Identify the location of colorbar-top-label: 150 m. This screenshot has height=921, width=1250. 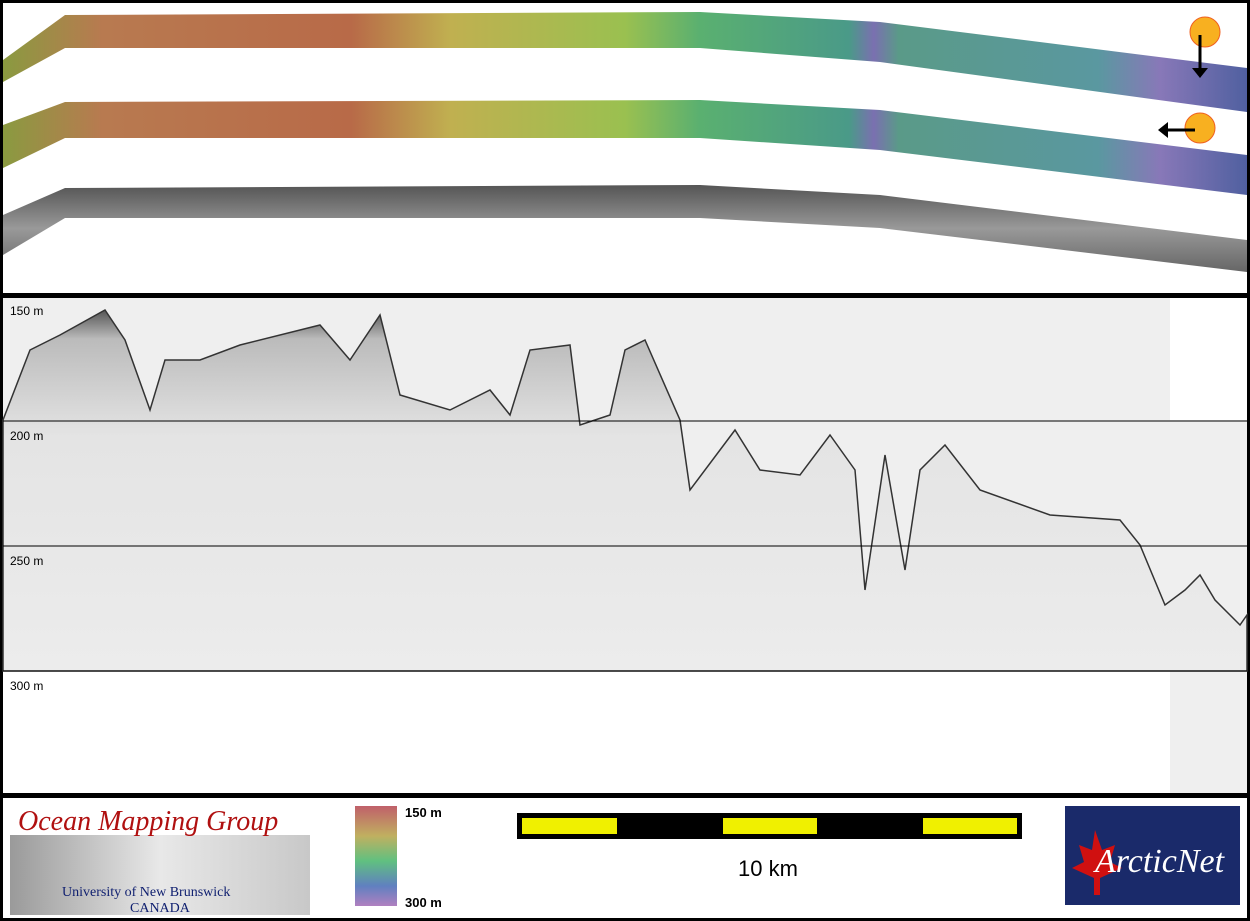
(423, 812).